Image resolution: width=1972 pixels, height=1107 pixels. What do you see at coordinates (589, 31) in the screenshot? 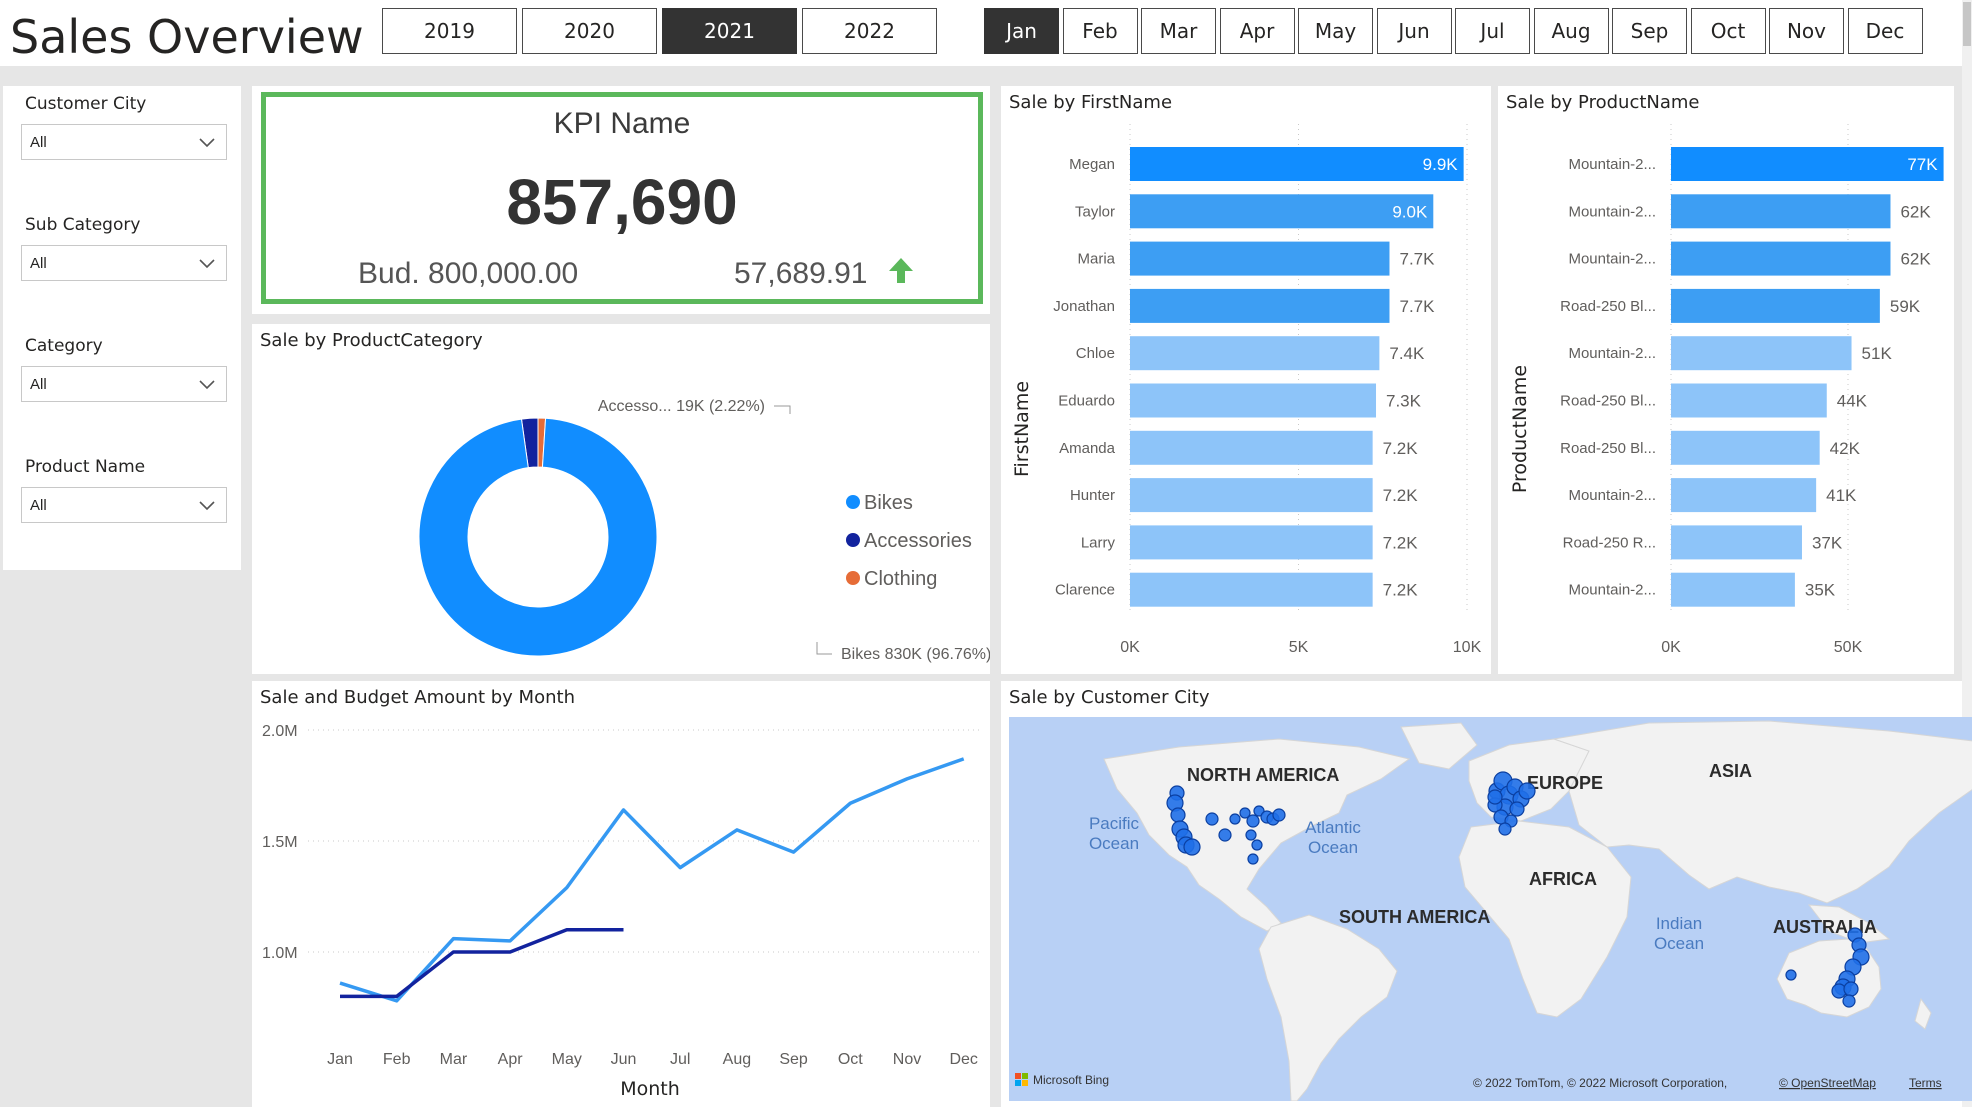
I see `year-button-2020: 2020` at bounding box center [589, 31].